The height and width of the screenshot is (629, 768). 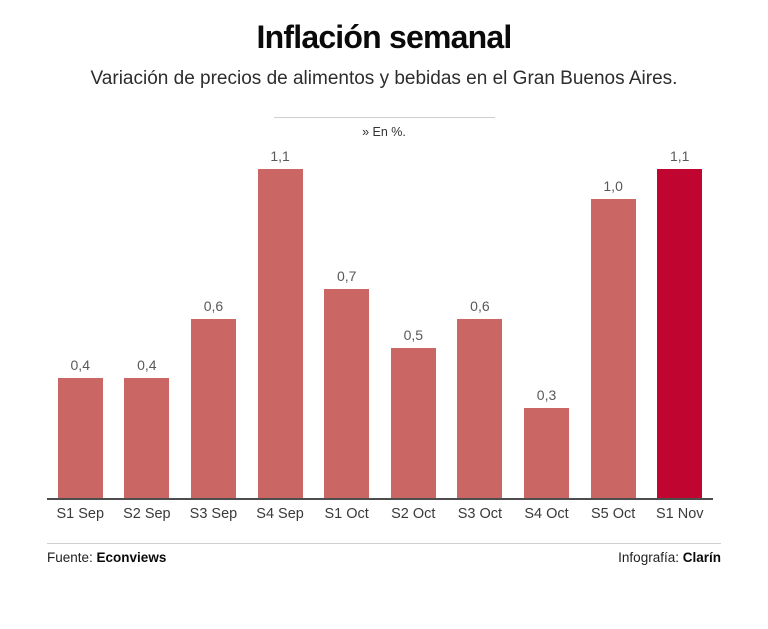 I want to click on credit-value: Clarín, so click(x=701, y=558).